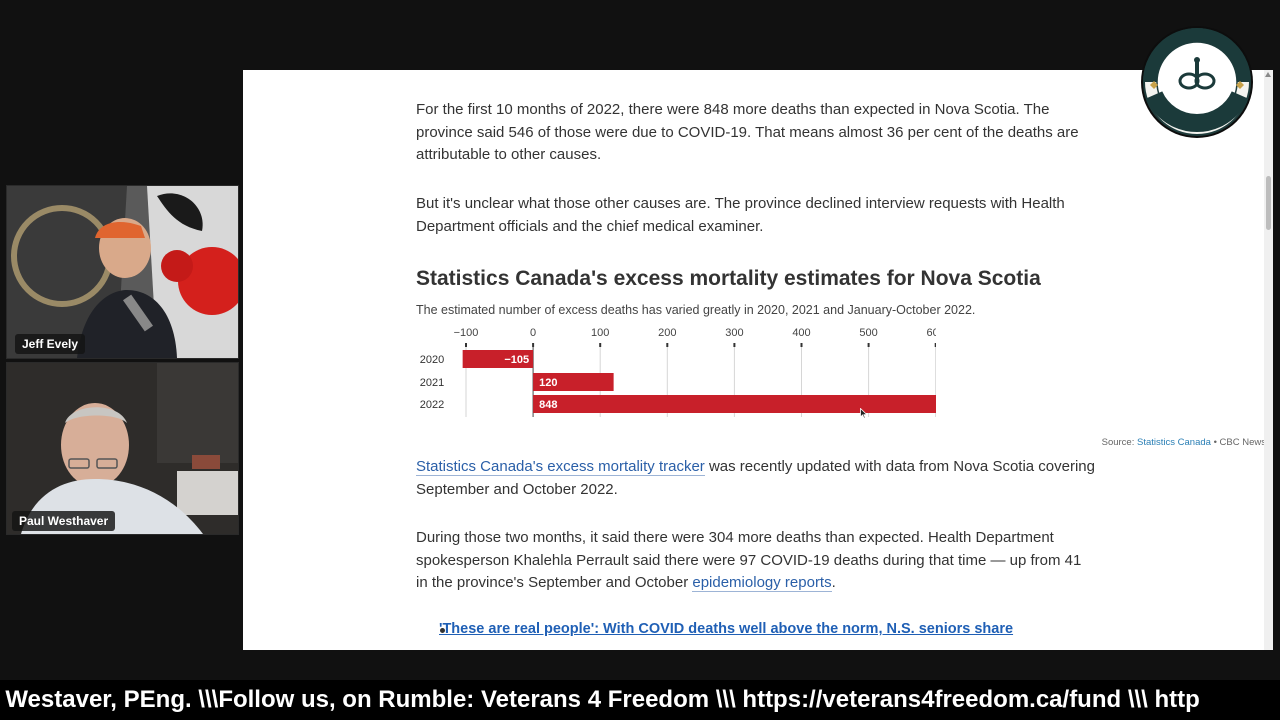 Image resolution: width=1280 pixels, height=720 pixels. What do you see at coordinates (1268, 203) in the screenshot?
I see `scrollbar-thumb` at bounding box center [1268, 203].